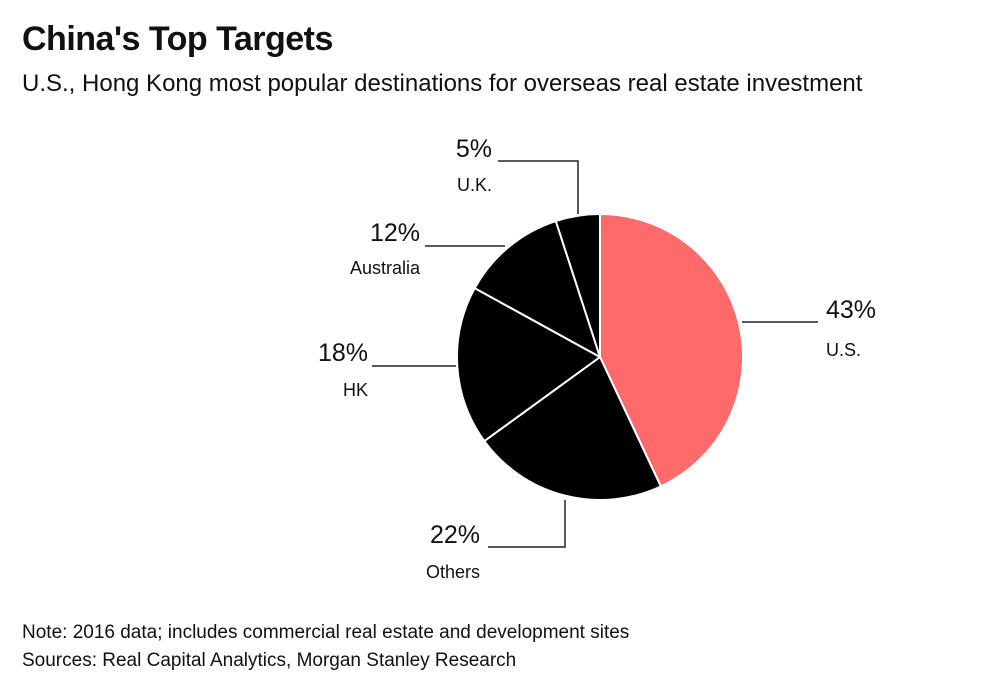  What do you see at coordinates (453, 572) in the screenshot?
I see `slice-label-others: Others` at bounding box center [453, 572].